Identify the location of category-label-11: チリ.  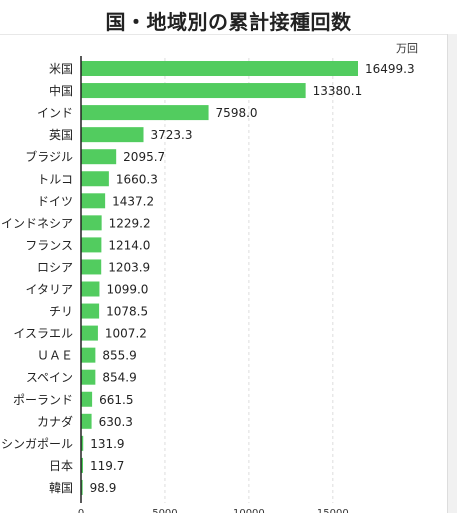
(61, 312).